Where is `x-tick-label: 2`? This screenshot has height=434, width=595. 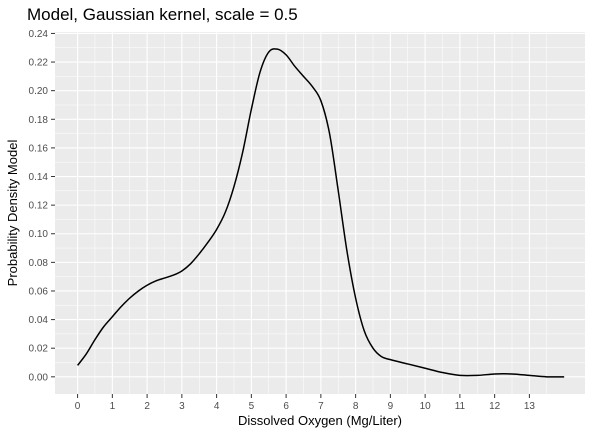
x-tick-label: 2 is located at coordinates (147, 406).